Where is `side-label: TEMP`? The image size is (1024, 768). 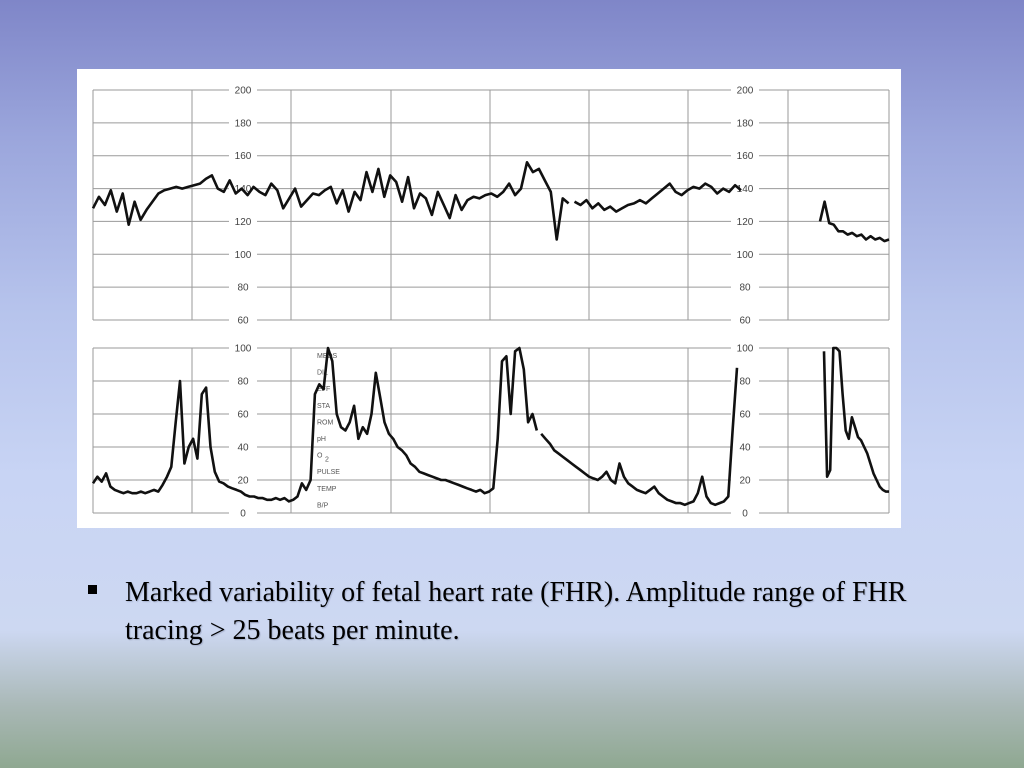
side-label: TEMP is located at coordinates (327, 489).